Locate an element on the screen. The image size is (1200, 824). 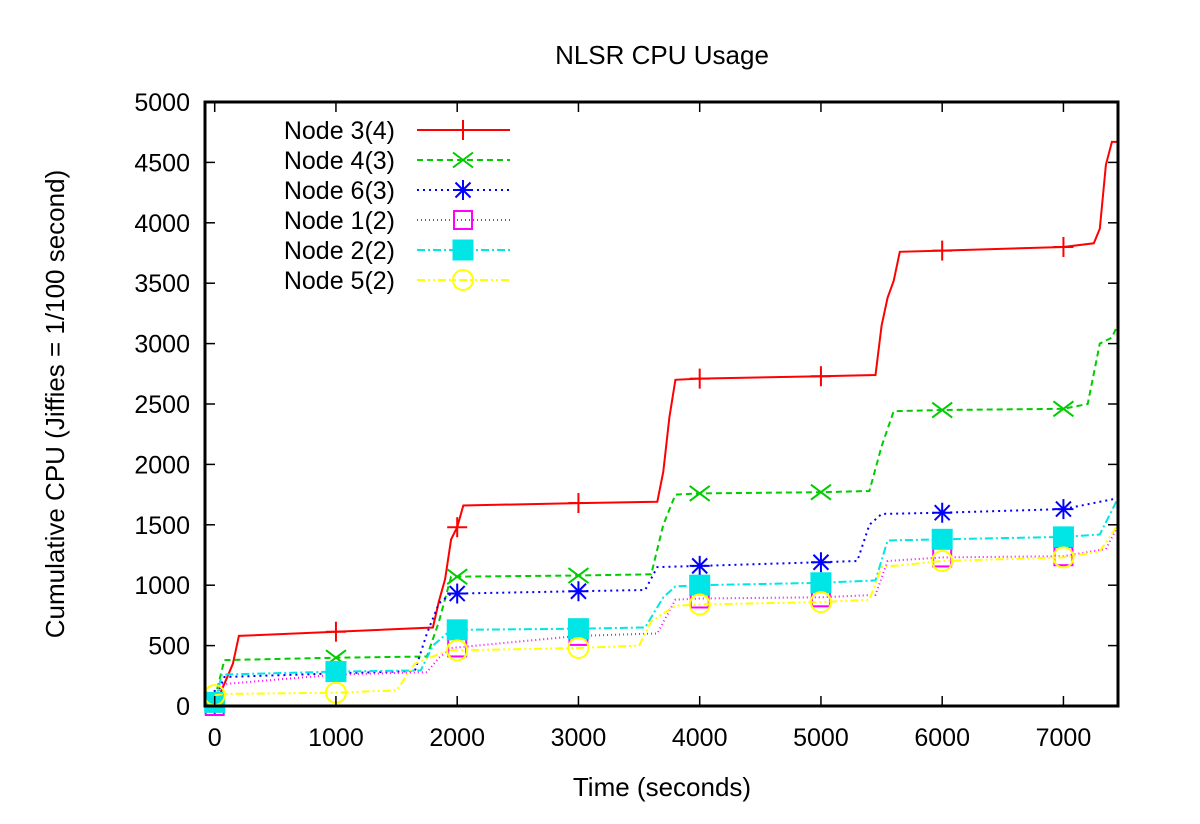
x-tick-label: 2000 is located at coordinates (457, 738).